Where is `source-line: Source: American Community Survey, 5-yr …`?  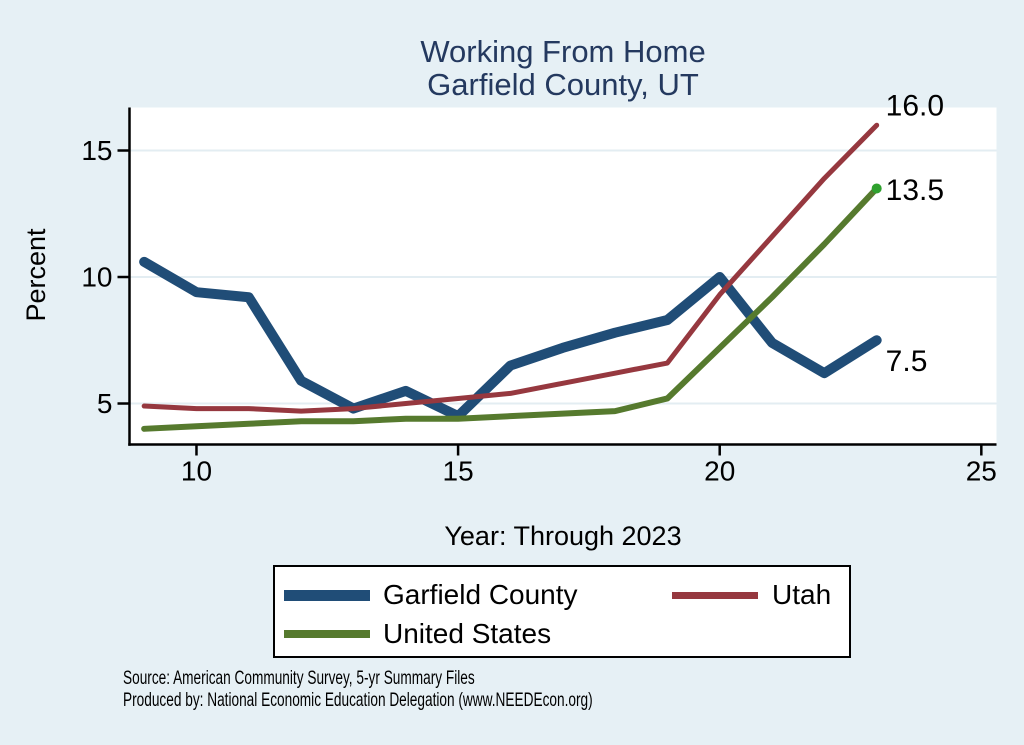 source-line: Source: American Community Survey, 5-yr … is located at coordinates (299, 678).